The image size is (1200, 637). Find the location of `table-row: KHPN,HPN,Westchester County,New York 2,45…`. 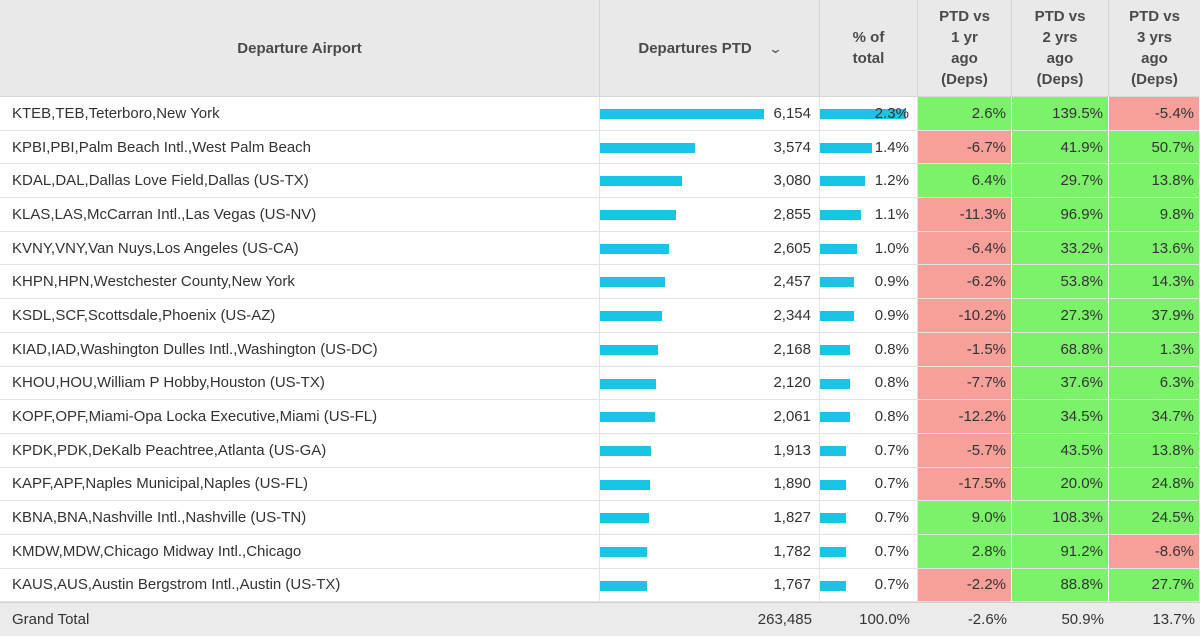

table-row: KHPN,HPN,Westchester County,New York 2,45… is located at coordinates (600, 282).